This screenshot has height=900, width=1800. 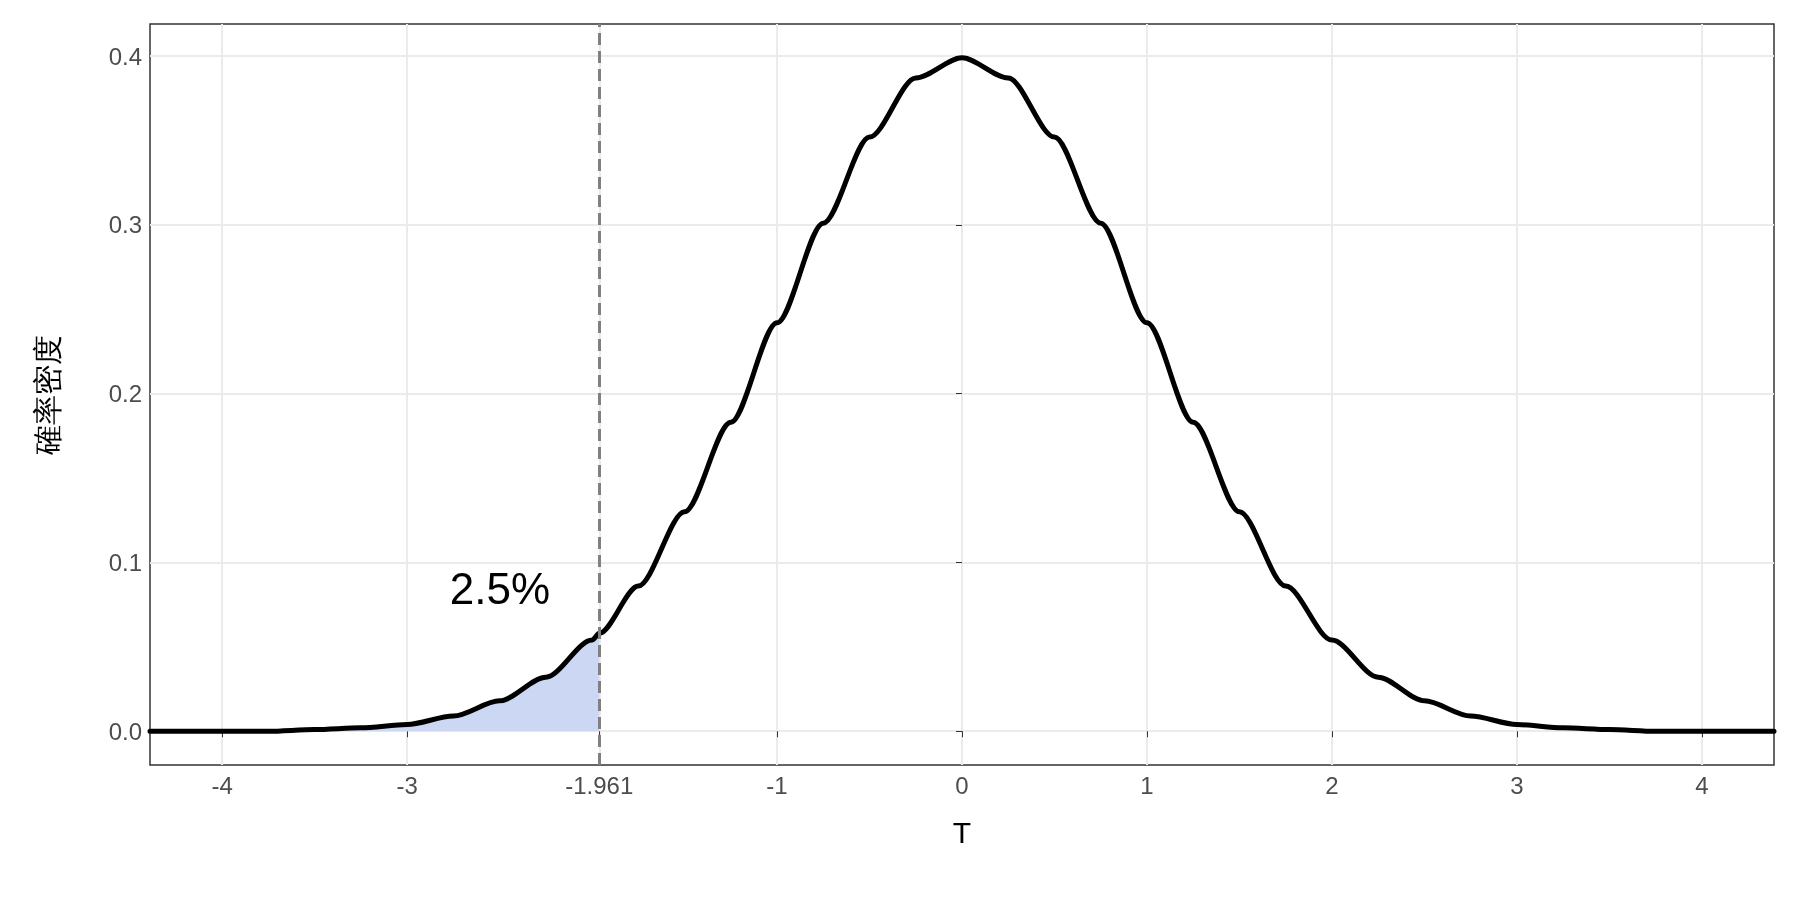 I want to click on x-tick-label: 1, so click(x=1147, y=785).